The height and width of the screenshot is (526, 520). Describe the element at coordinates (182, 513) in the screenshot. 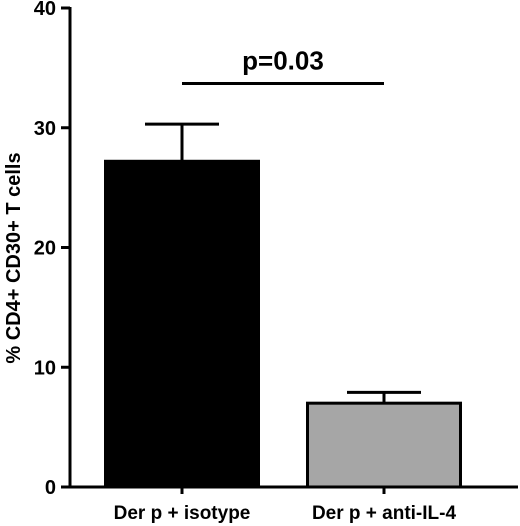

I see `x-tick-label-1: Der p + isotype` at that location.